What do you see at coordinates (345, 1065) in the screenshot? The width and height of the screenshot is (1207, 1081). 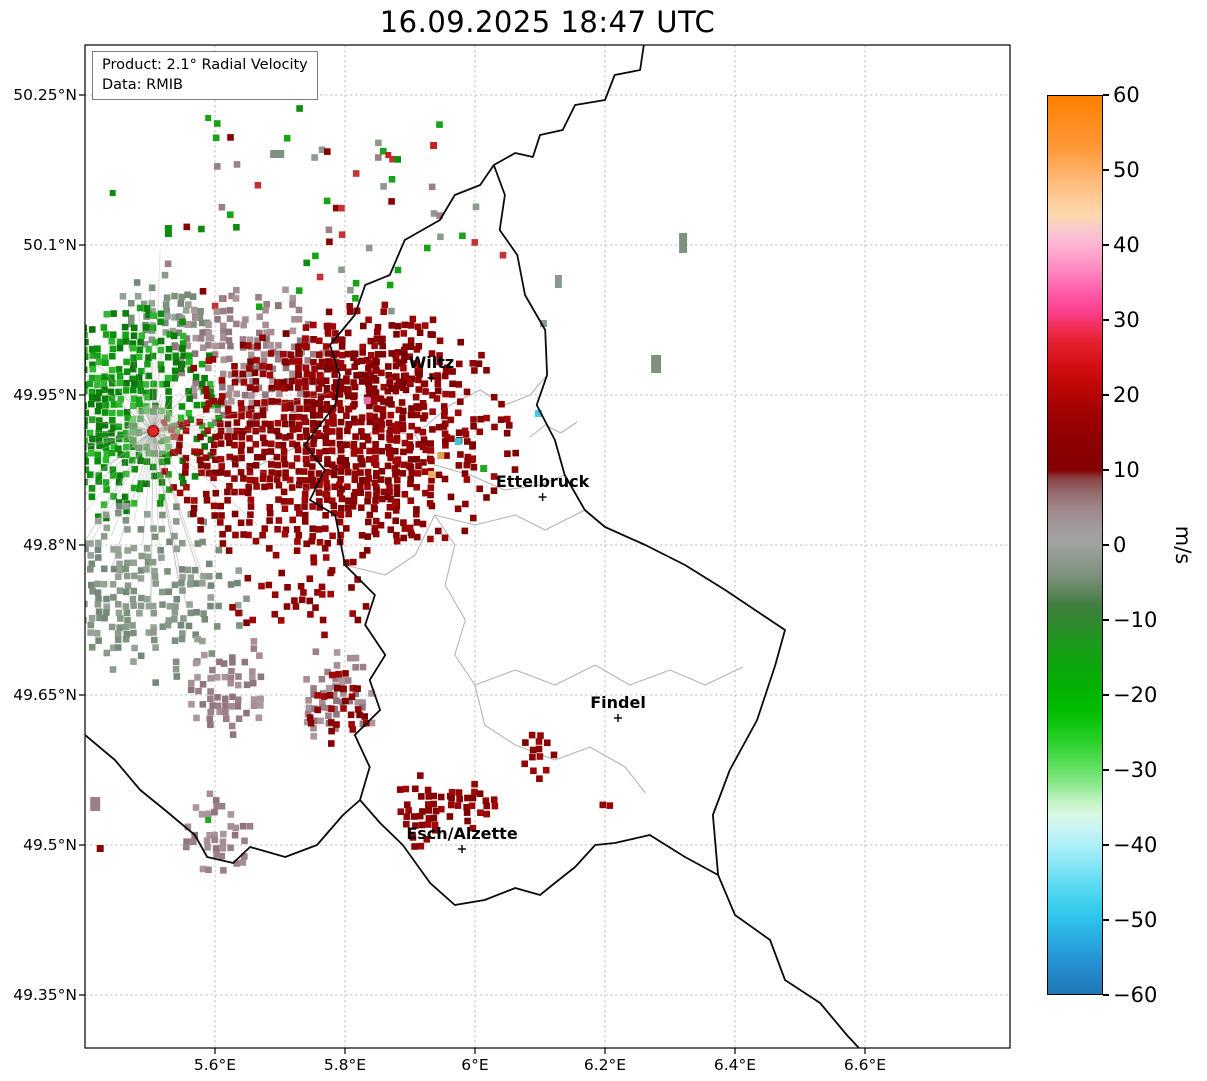 I see `x-tick-label: 5.8°E` at bounding box center [345, 1065].